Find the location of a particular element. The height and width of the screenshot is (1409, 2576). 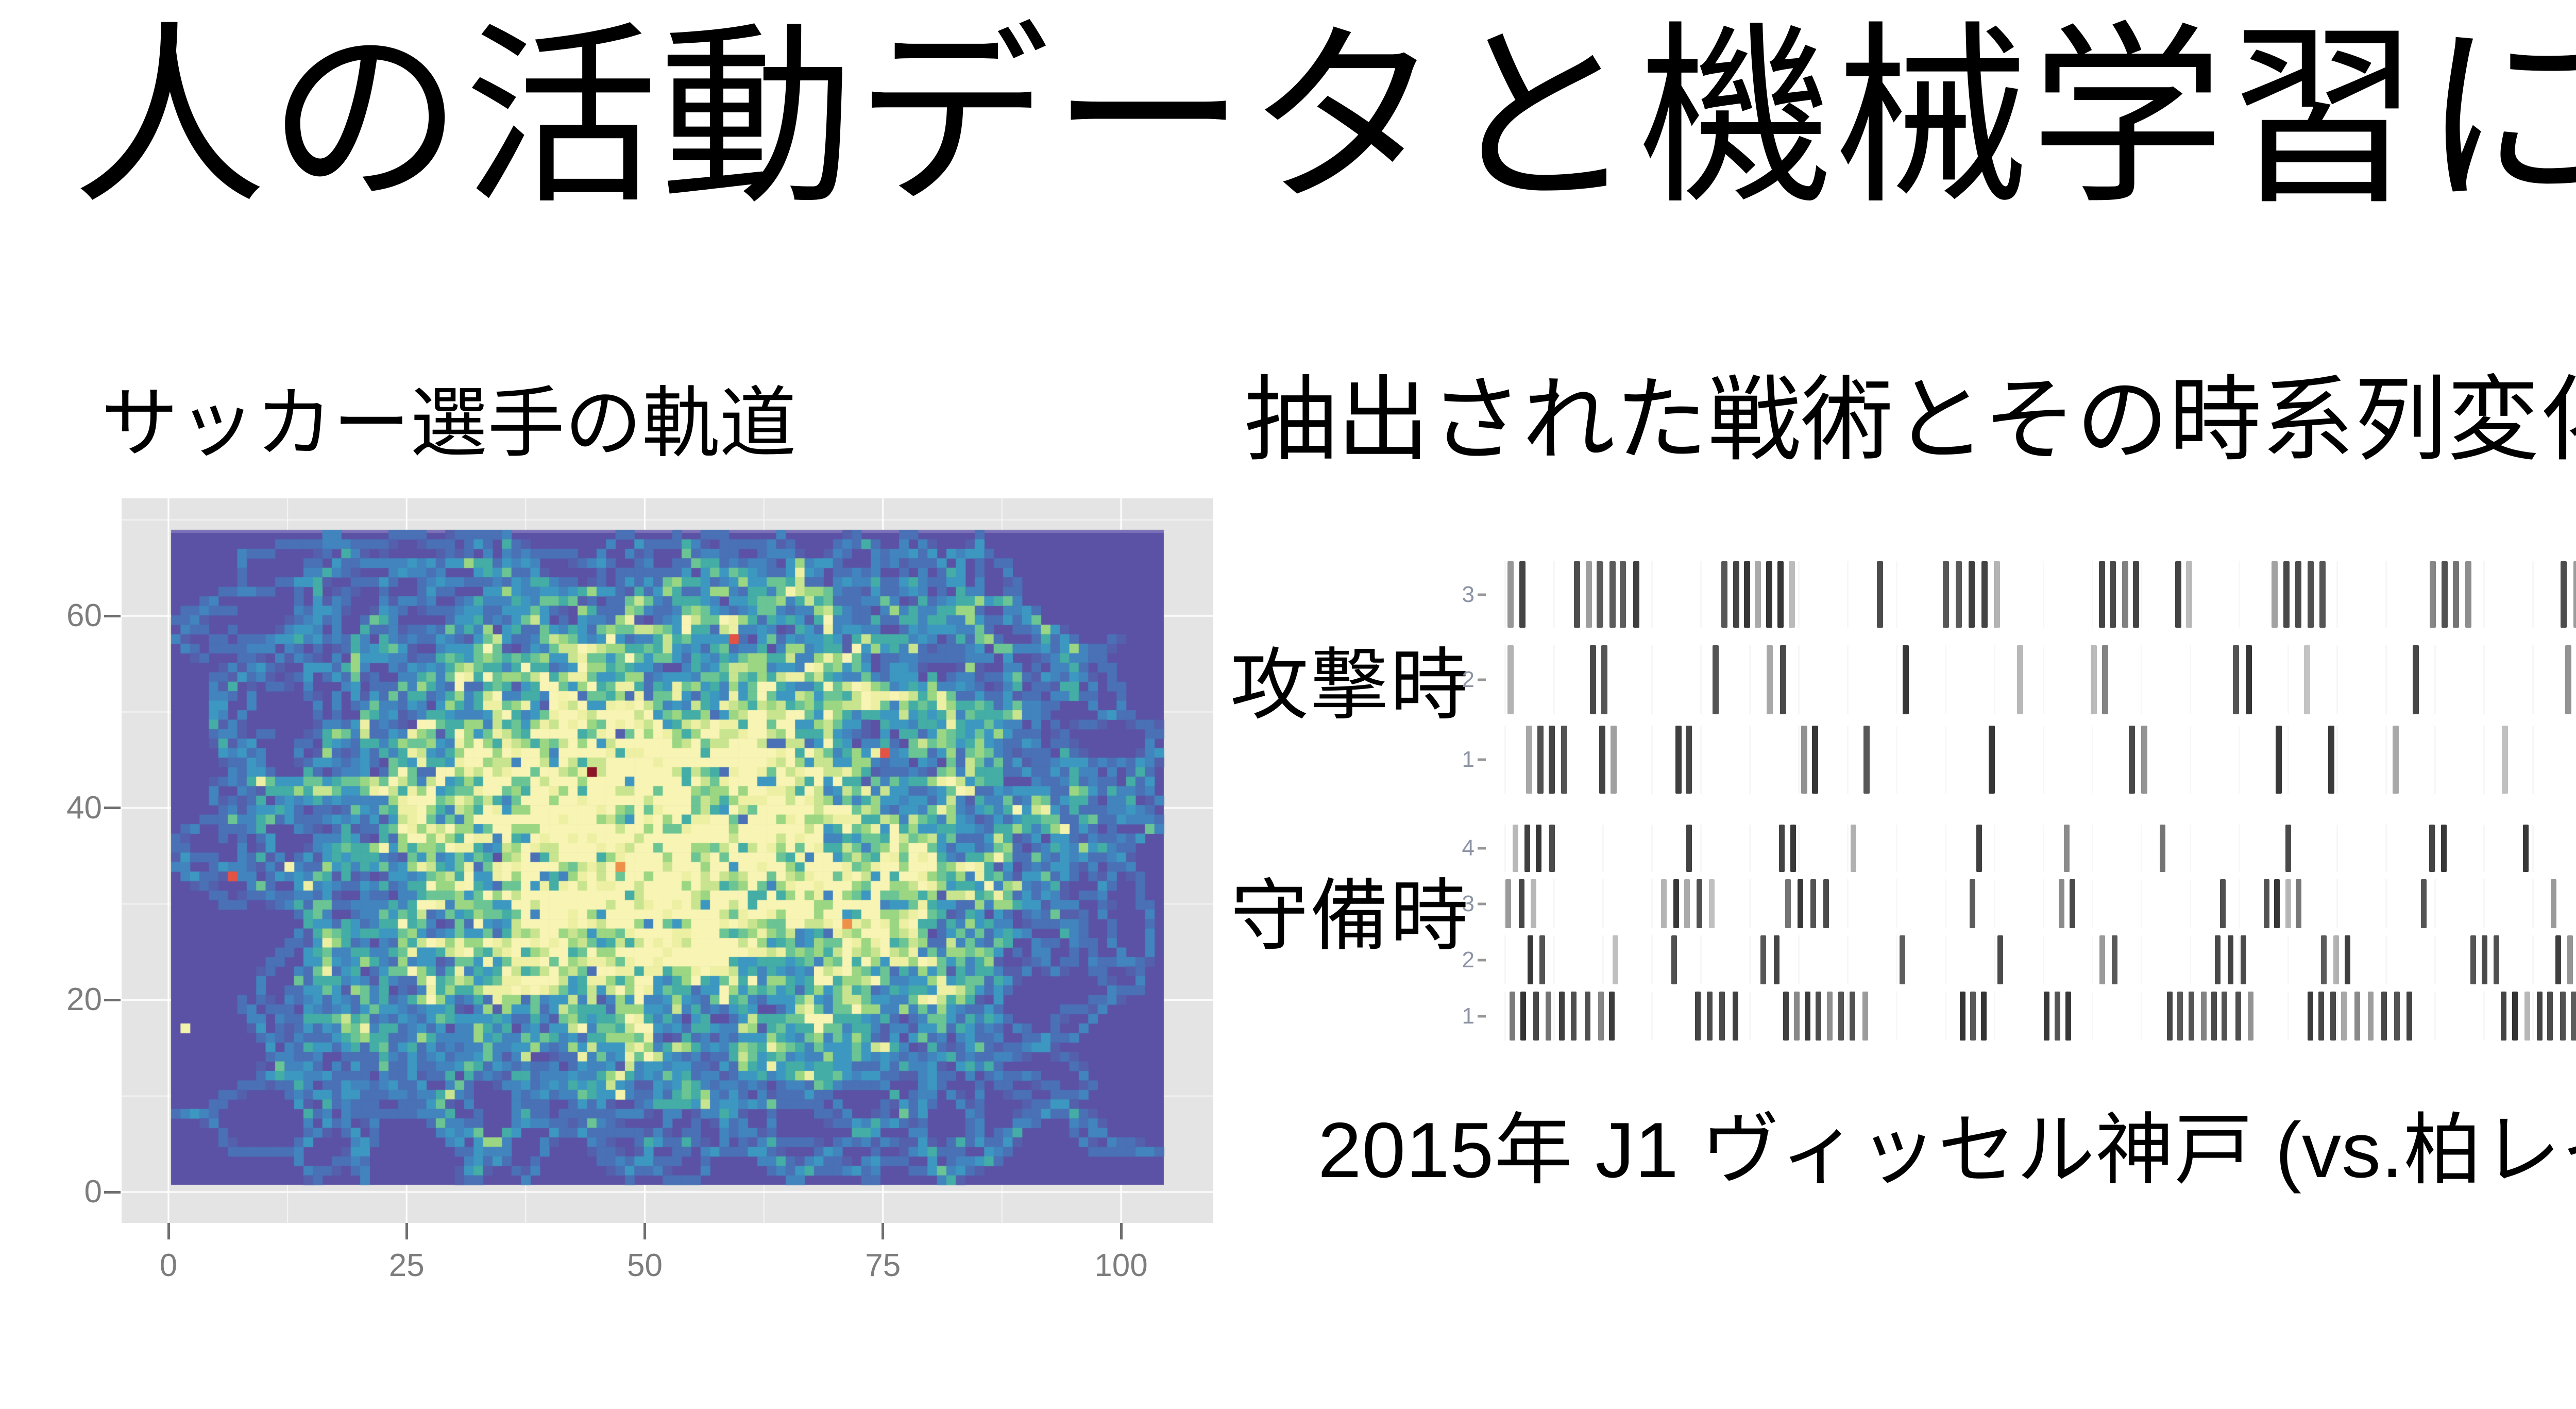

tactics-figure-title: 抽出された戦術とその時系列変化 is located at coordinates (1910, 420).